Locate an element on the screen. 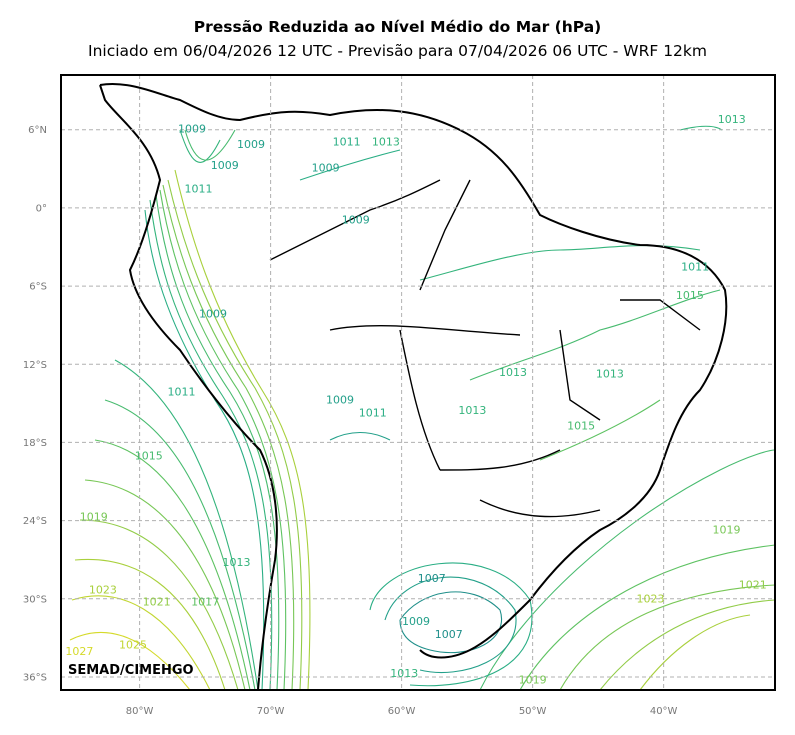 The height and width of the screenshot is (735, 795). lon-tick-label: 60°W is located at coordinates (402, 711).